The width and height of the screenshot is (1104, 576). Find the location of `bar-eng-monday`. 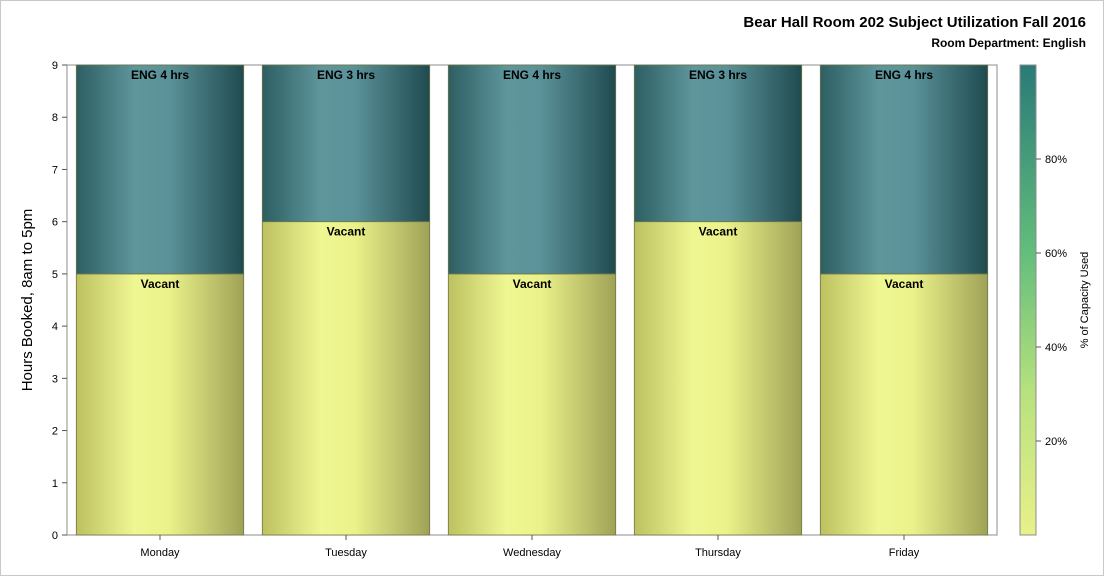

bar-eng-monday is located at coordinates (160, 169).